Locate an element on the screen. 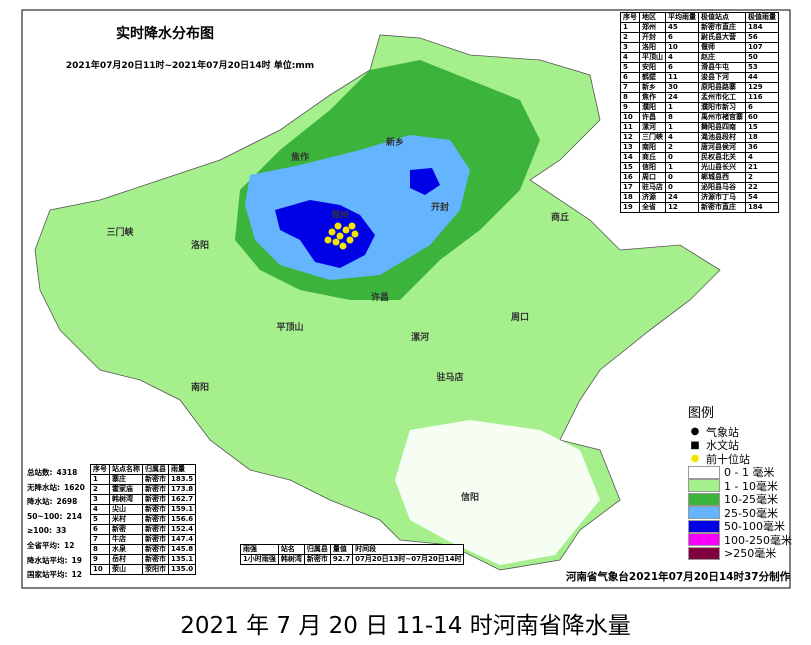 The image size is (811, 645). cell: 11 is located at coordinates (682, 77).